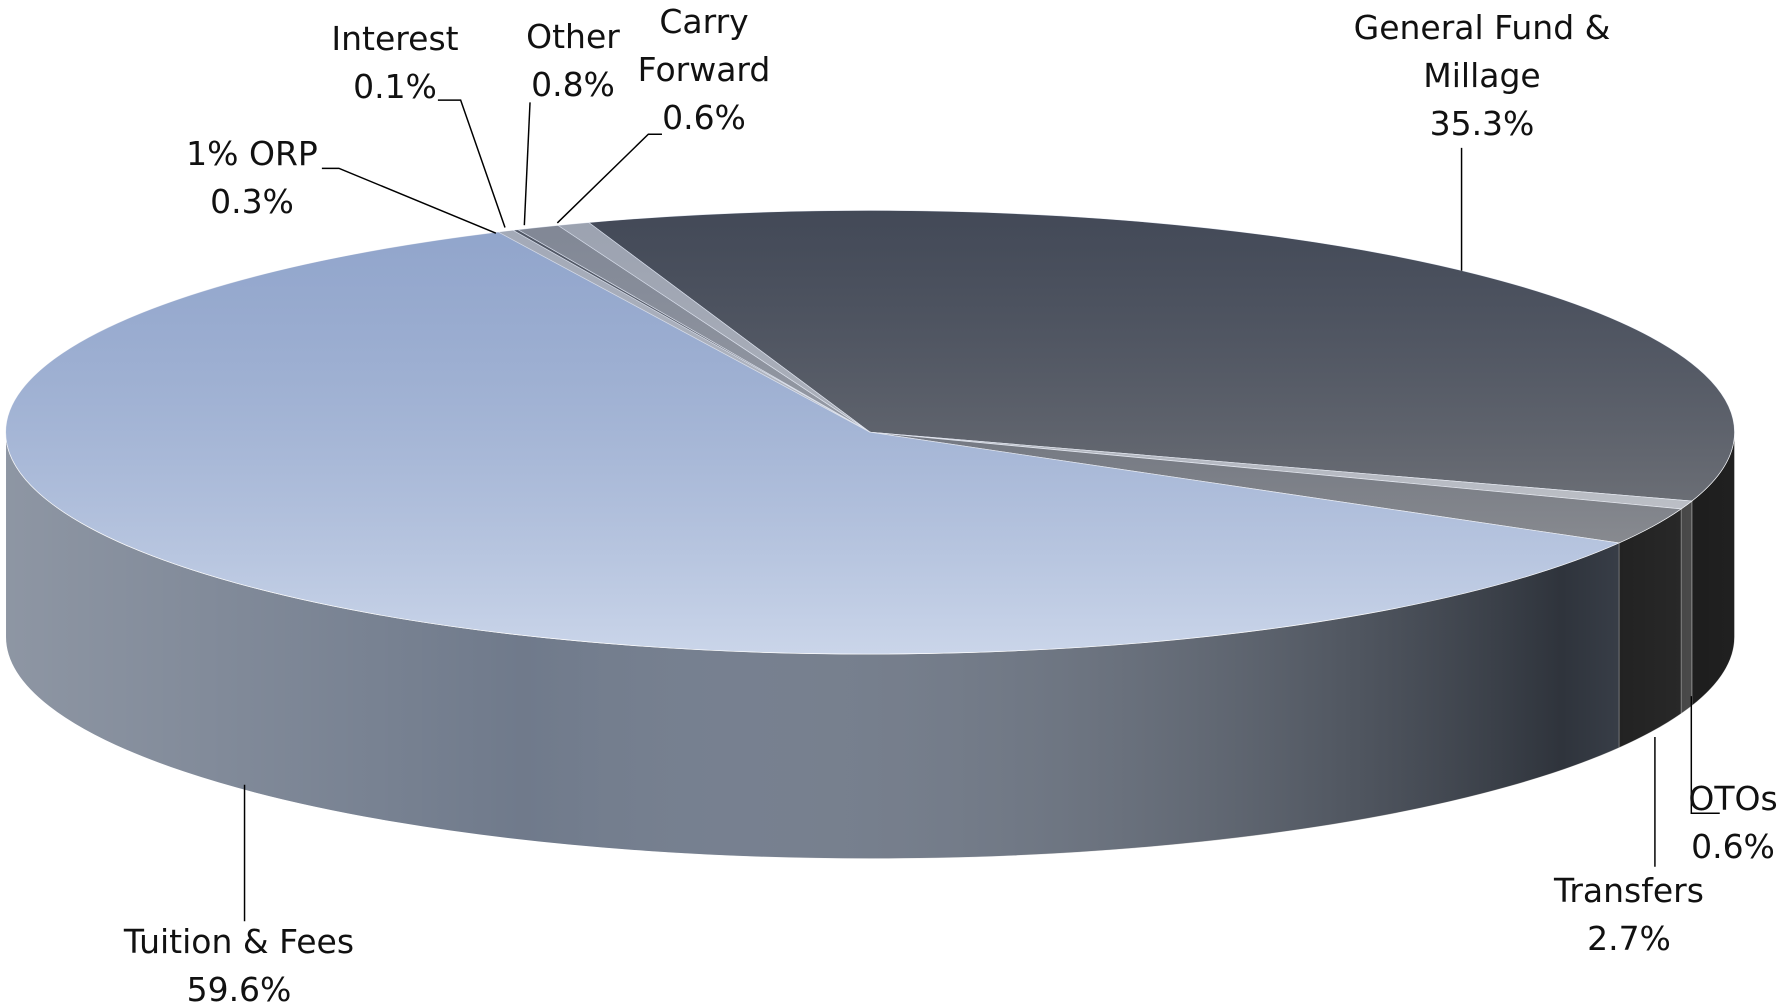  What do you see at coordinates (573, 36) in the screenshot?
I see `category-label: Other` at bounding box center [573, 36].